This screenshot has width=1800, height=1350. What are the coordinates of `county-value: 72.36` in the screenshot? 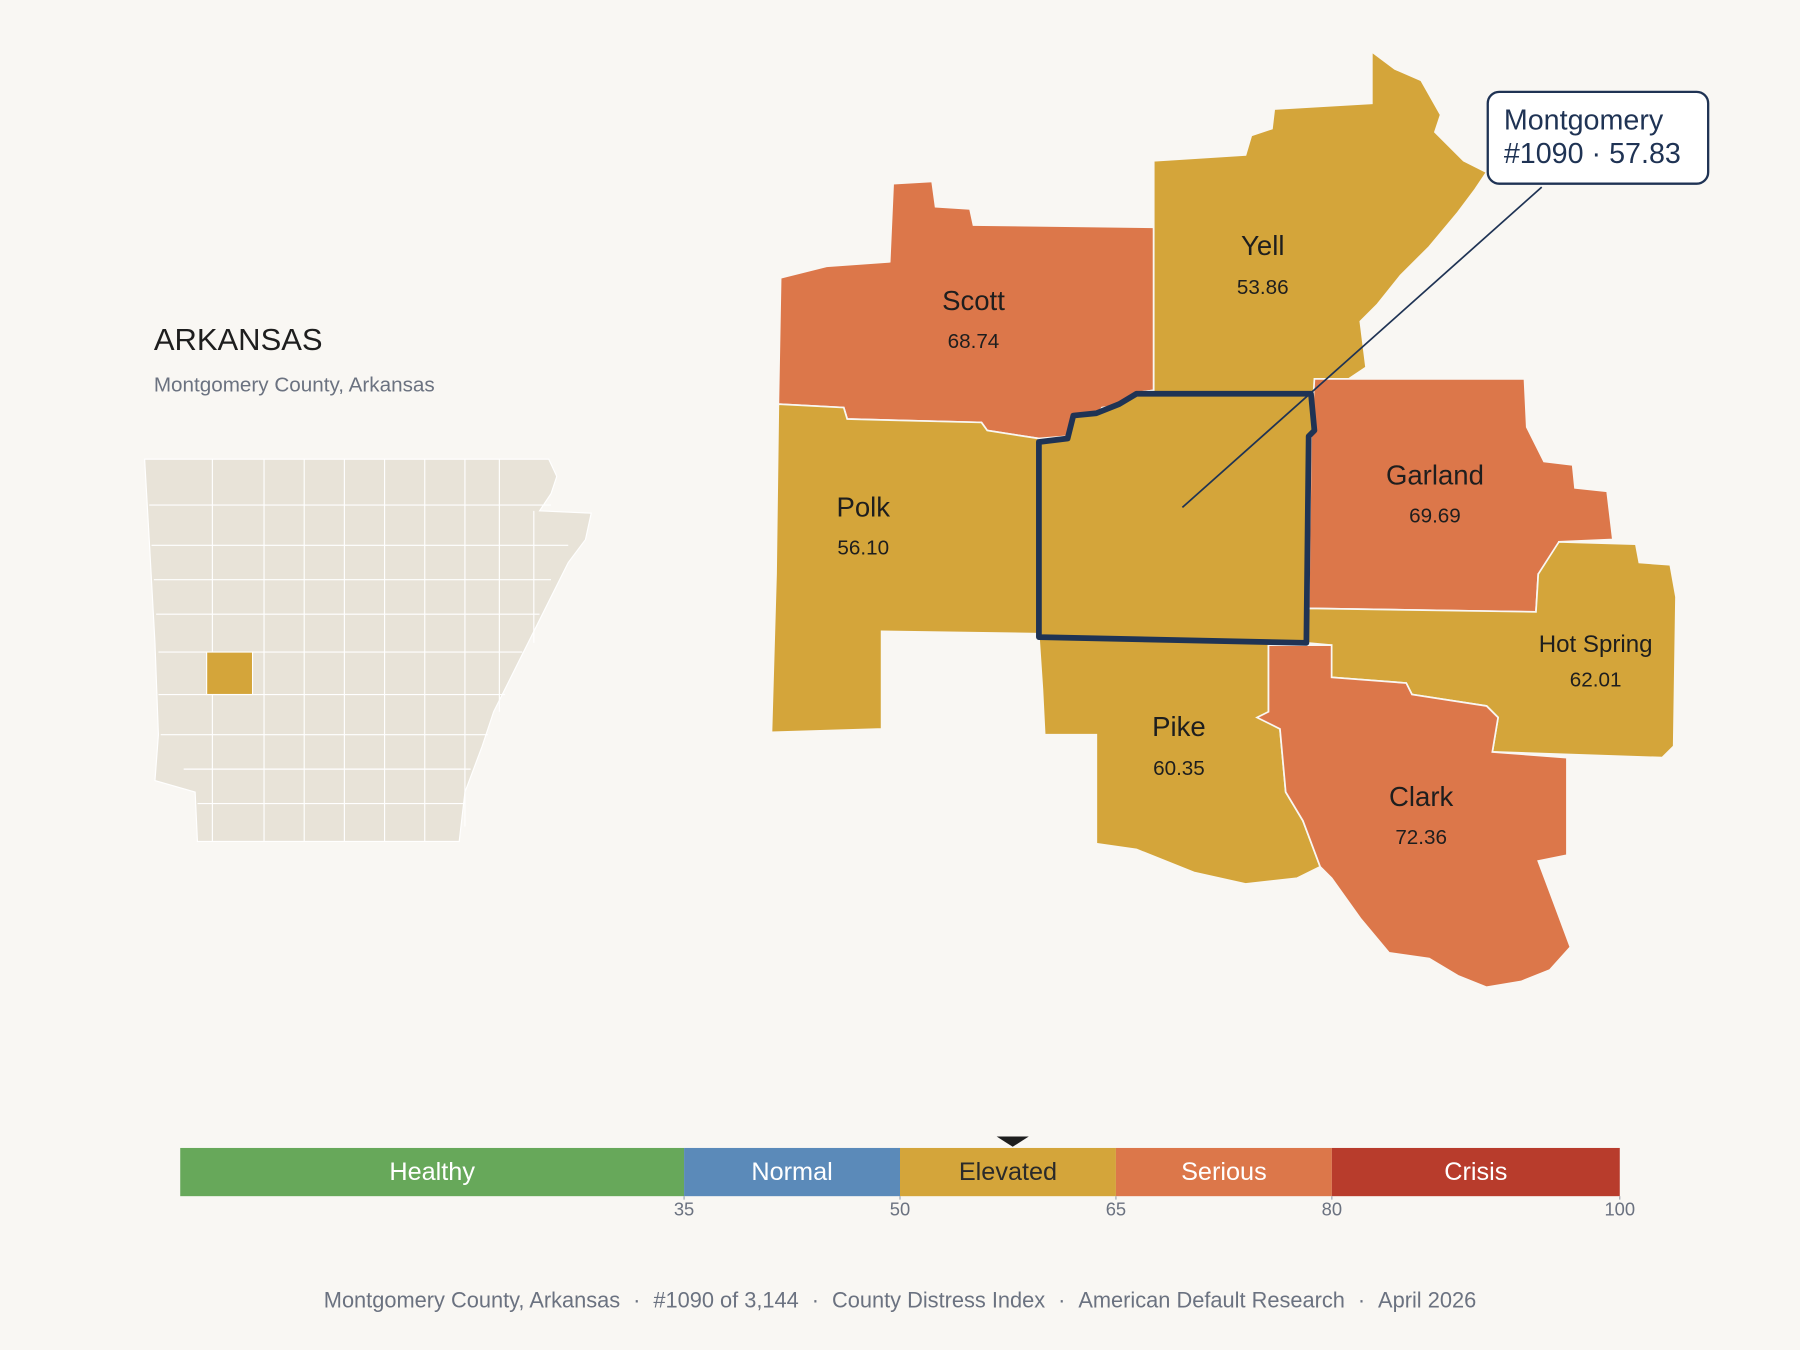 It's located at (1421, 837).